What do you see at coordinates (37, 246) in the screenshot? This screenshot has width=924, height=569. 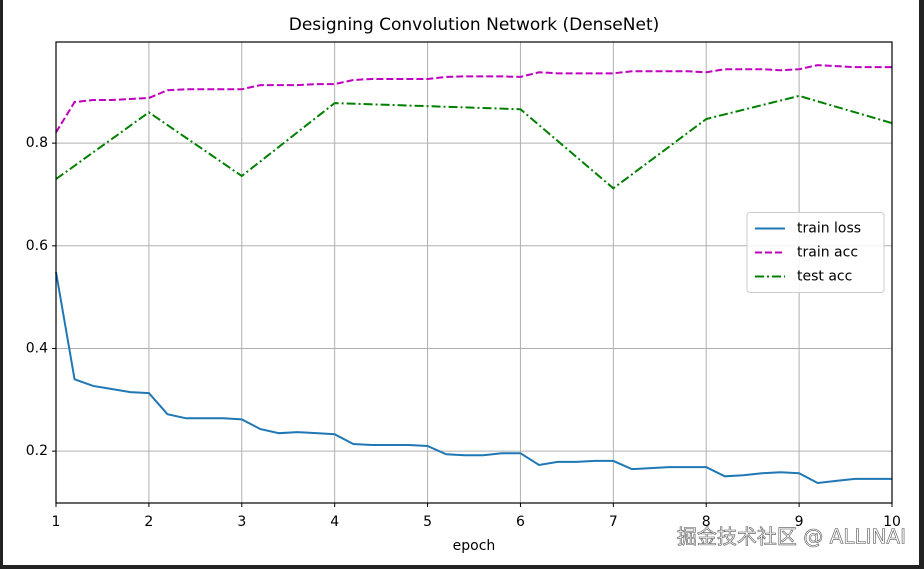 I see `y-tick-label: 0.6` at bounding box center [37, 246].